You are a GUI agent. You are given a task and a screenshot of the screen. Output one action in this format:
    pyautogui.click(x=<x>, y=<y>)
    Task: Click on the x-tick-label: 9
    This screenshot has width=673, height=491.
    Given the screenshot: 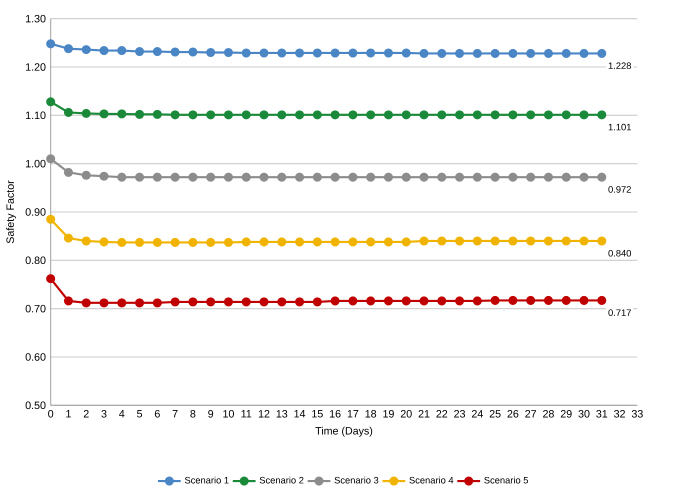 What is the action you would take?
    pyautogui.click(x=211, y=414)
    